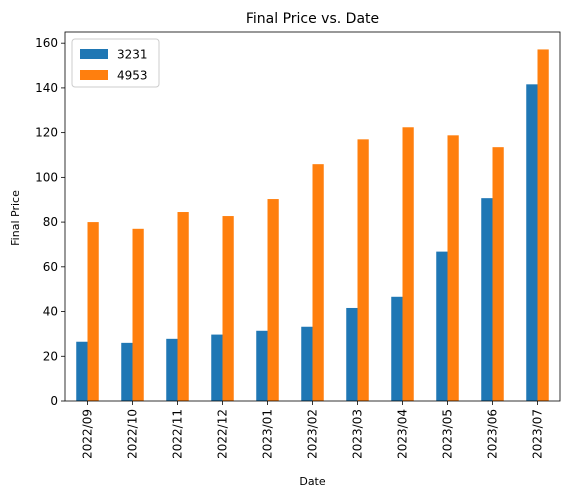  What do you see at coordinates (217, 367) in the screenshot?
I see `bar-3231-2022/12` at bounding box center [217, 367].